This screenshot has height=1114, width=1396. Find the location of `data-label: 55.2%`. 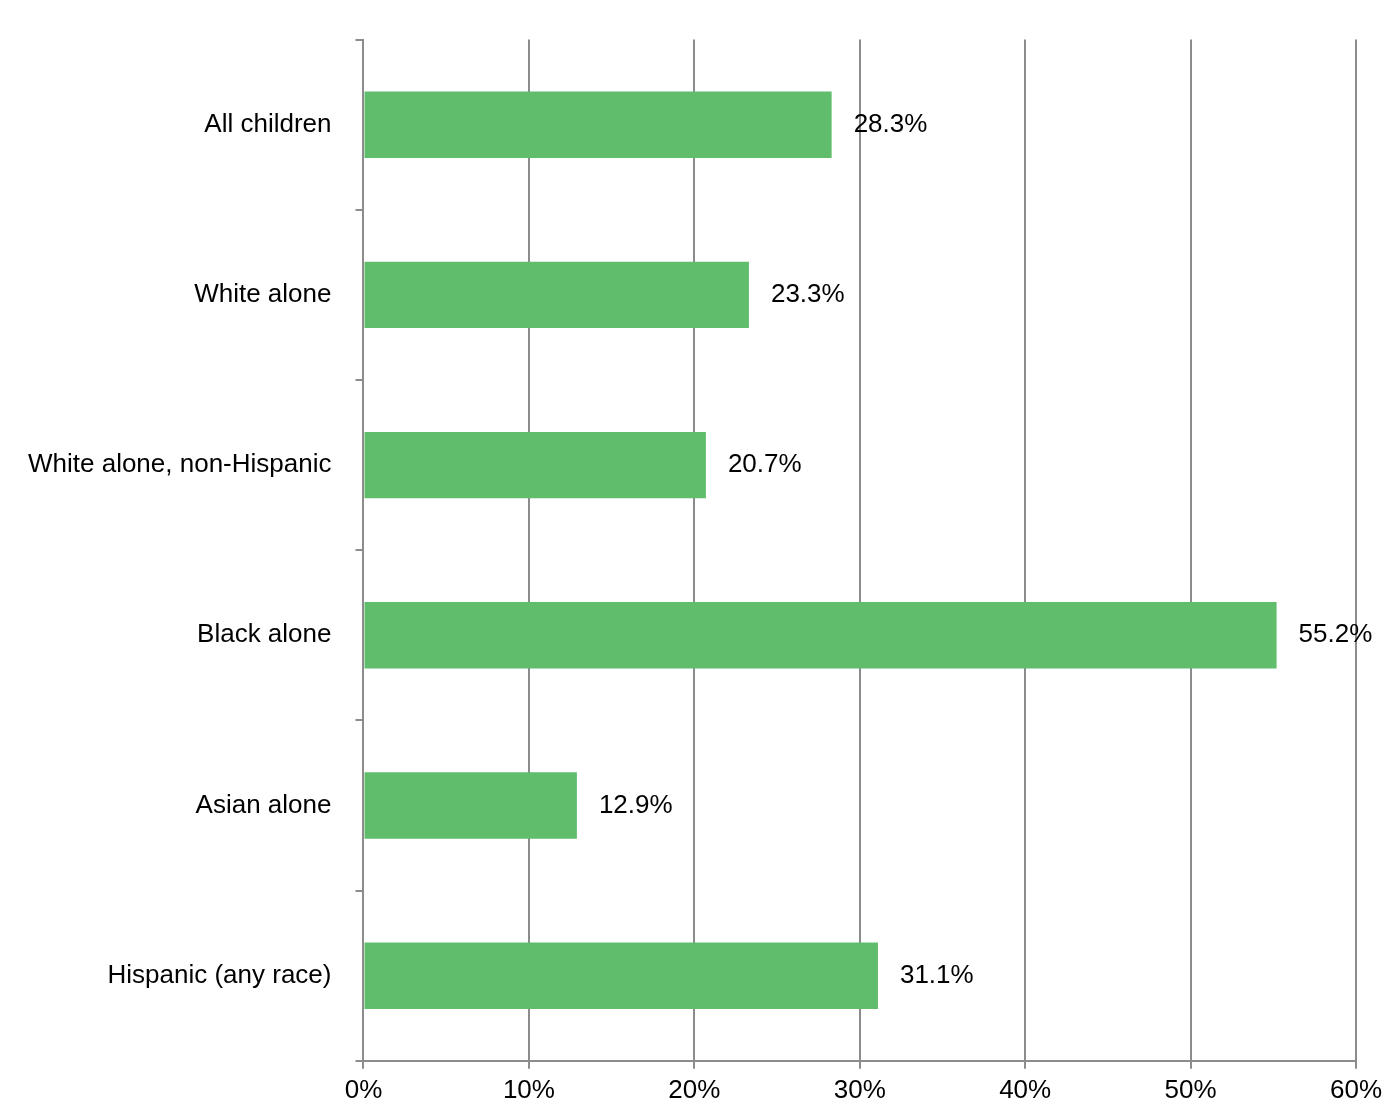

data-label: 55.2% is located at coordinates (1335, 633).